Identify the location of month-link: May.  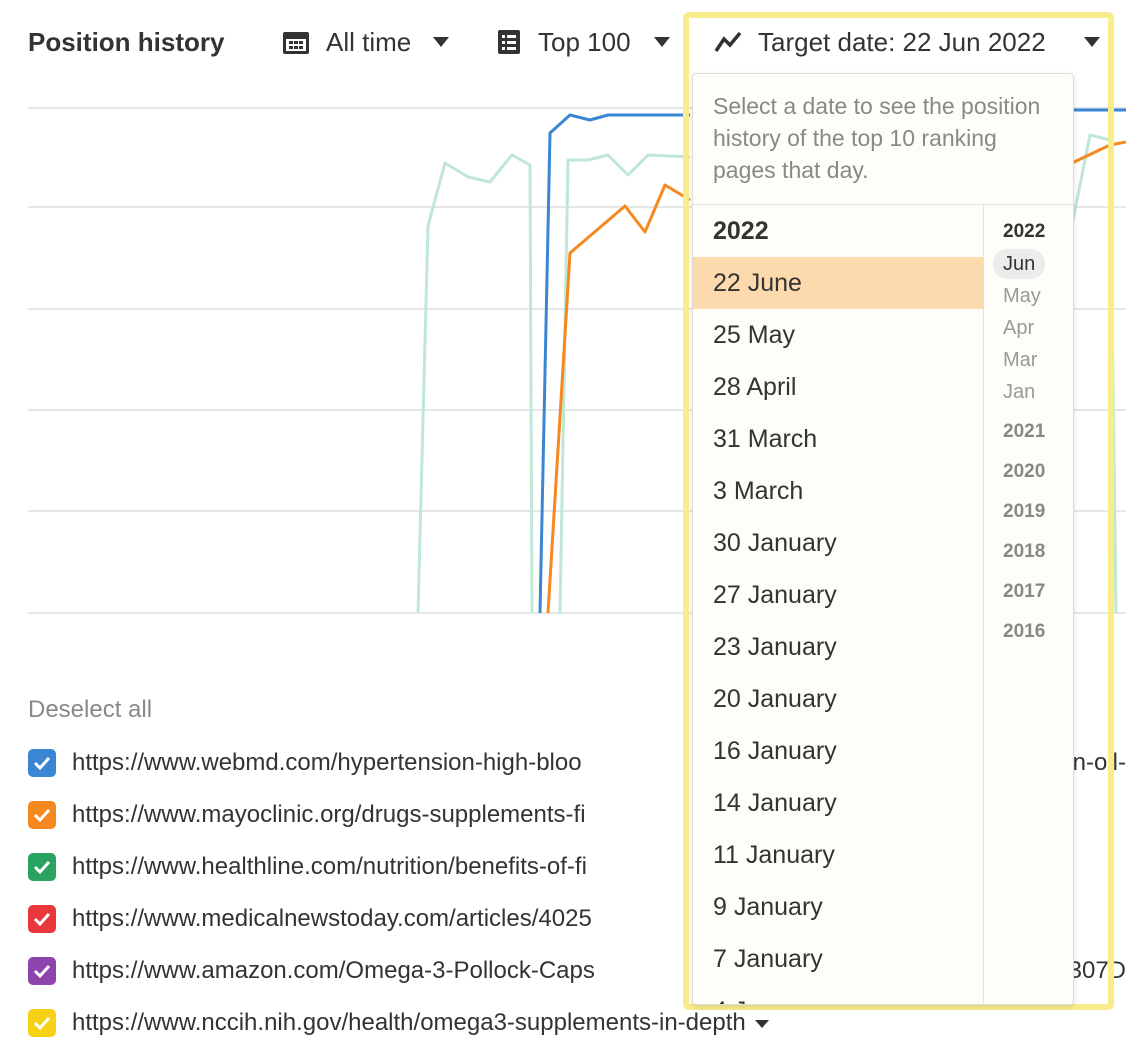
(1022, 296).